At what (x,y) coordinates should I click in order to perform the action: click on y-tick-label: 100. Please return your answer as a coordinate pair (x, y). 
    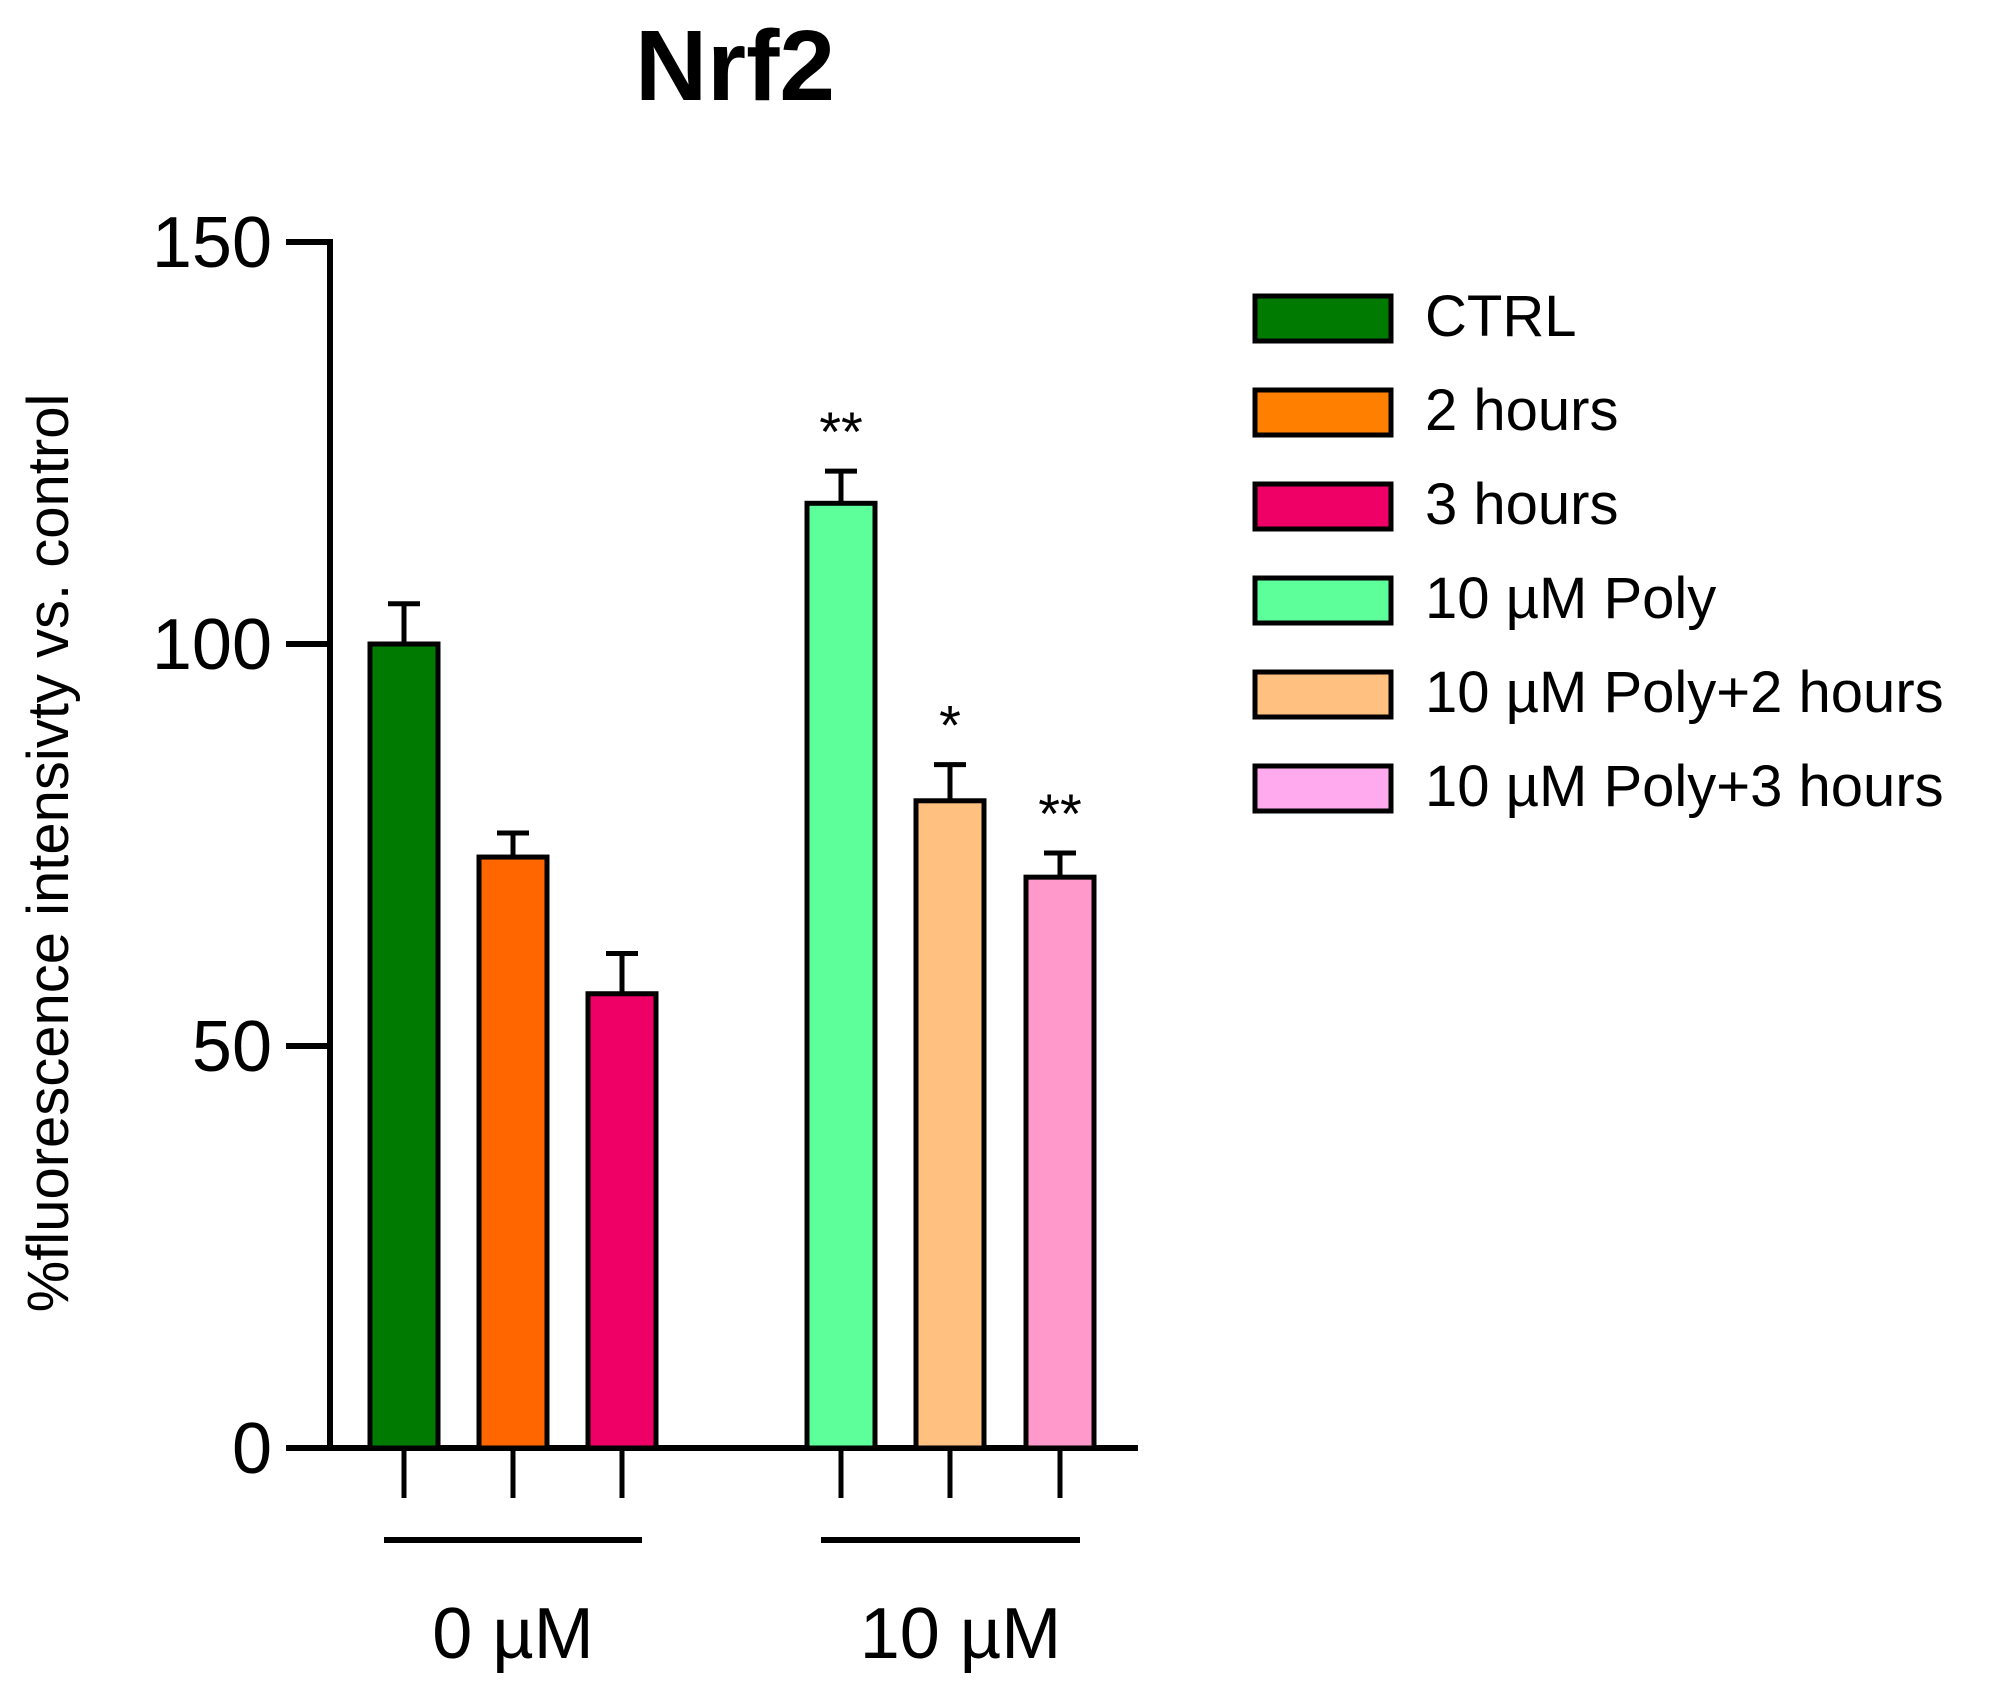
    Looking at the image, I should click on (212, 645).